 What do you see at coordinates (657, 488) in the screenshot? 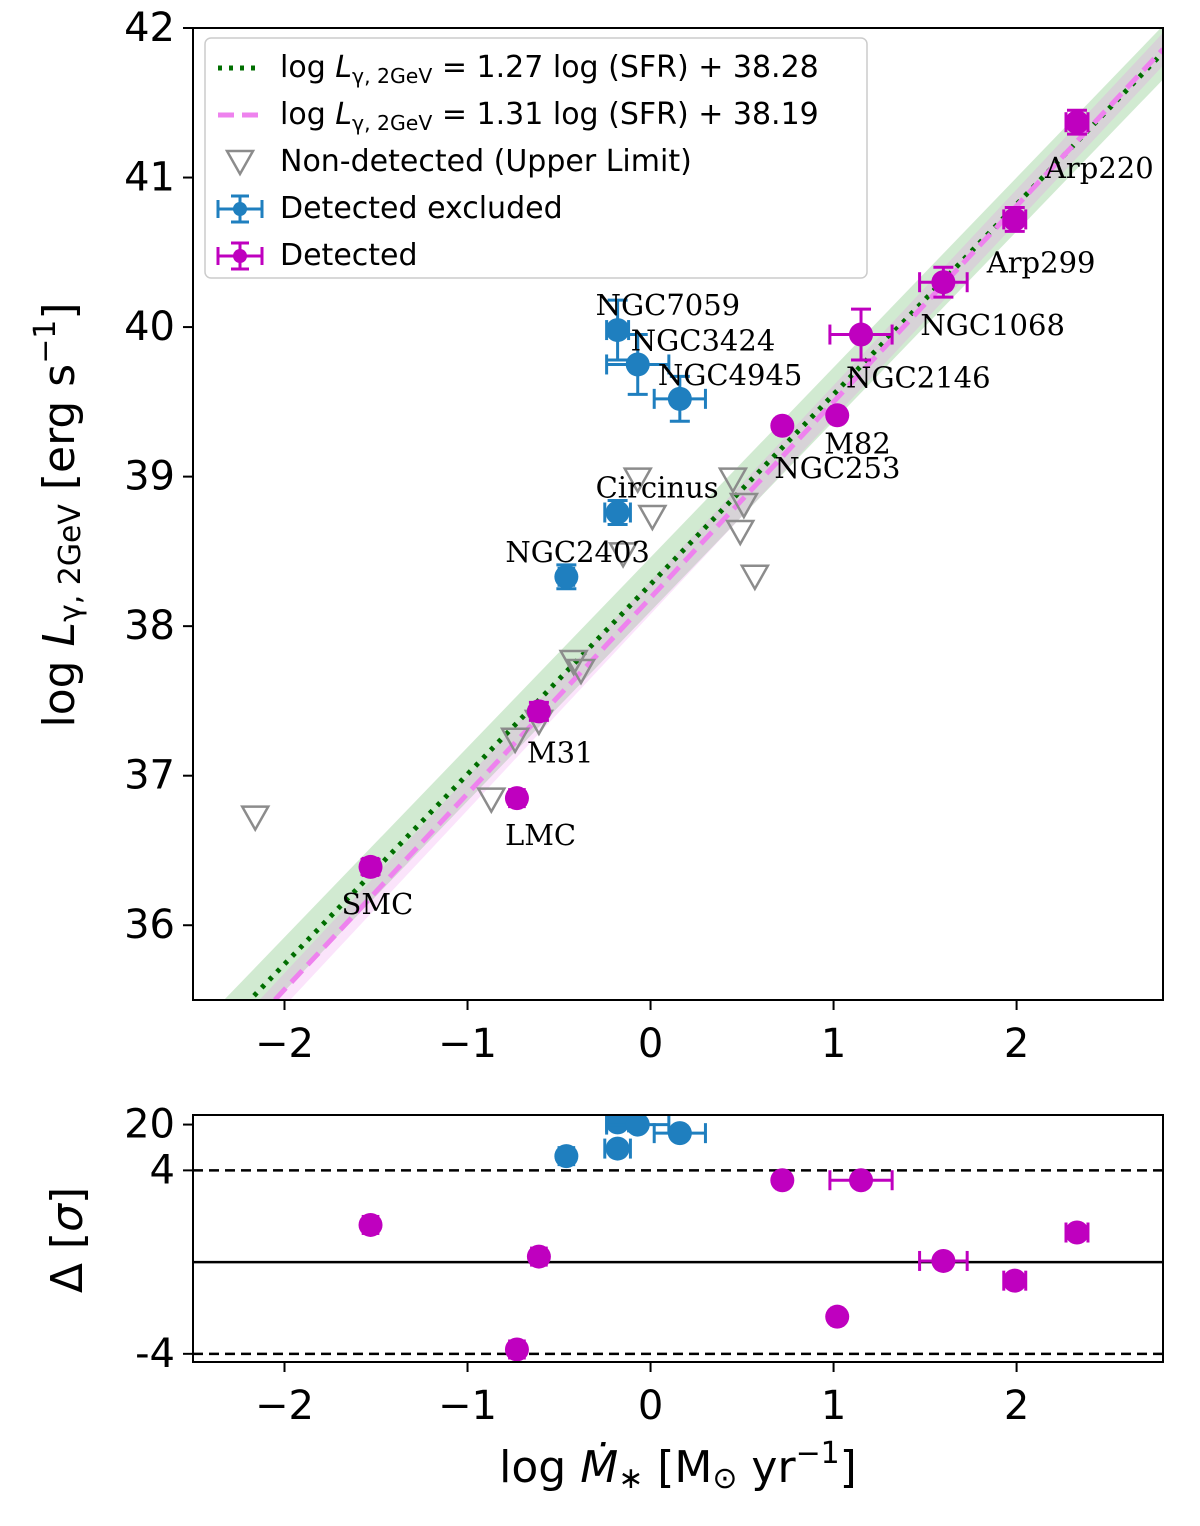
I see `point-label: Circinus` at bounding box center [657, 488].